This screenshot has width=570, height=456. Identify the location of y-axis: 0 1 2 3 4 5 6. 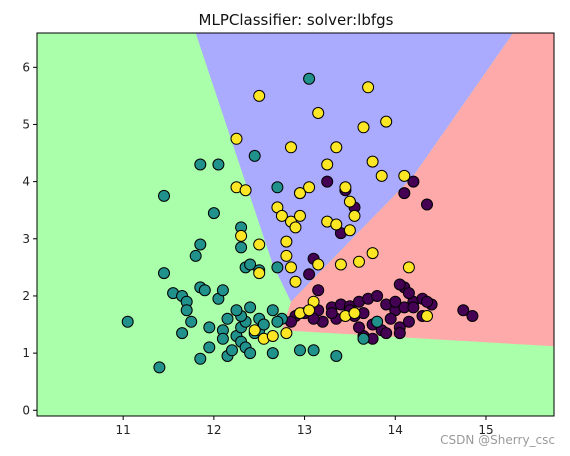
(29, 238).